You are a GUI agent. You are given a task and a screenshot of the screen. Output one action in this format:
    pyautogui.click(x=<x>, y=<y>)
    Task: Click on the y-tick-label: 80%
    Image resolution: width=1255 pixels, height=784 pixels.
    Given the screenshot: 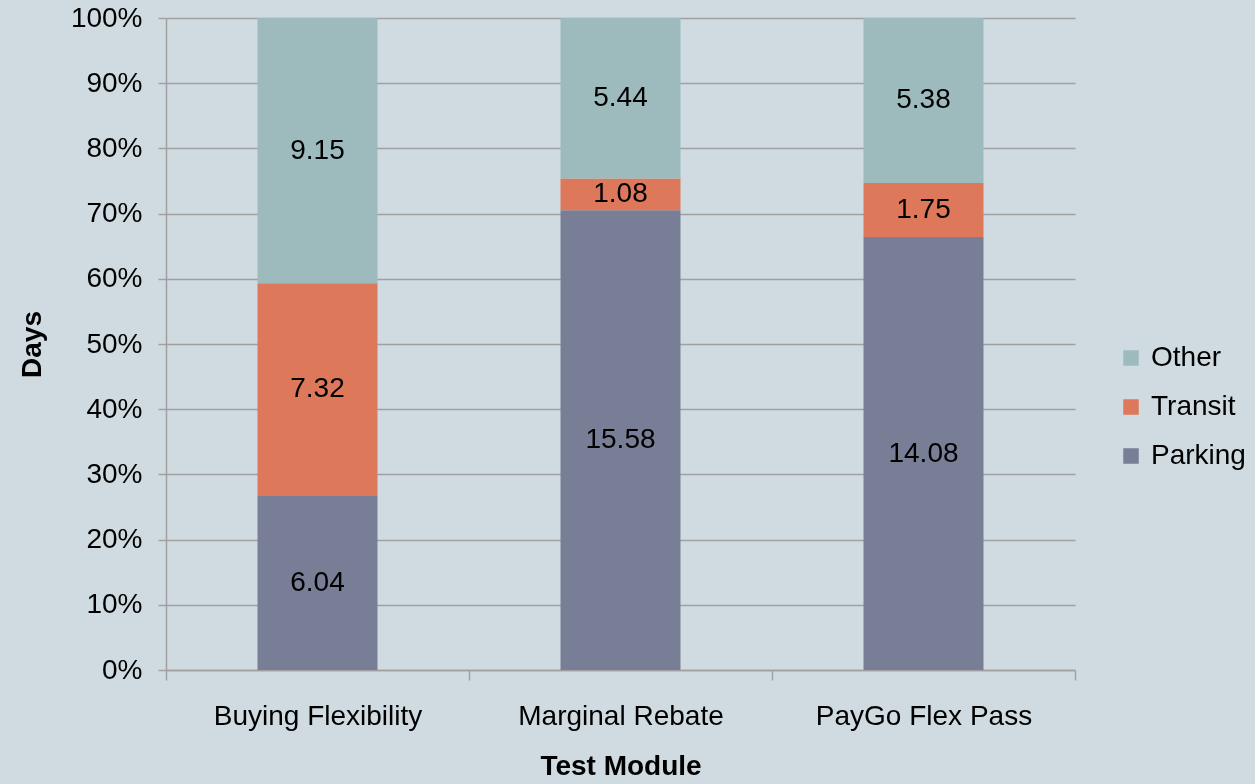 What is the action you would take?
    pyautogui.click(x=114, y=147)
    